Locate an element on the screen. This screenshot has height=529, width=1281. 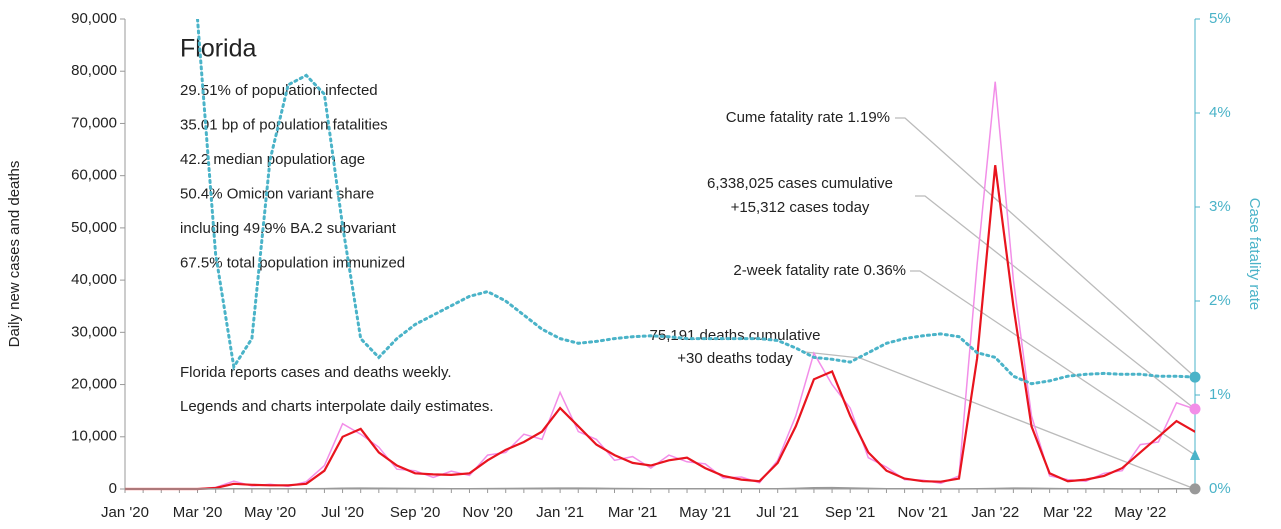
subtitle-line: 50.4% Omicron variant share is located at coordinates (277, 193).